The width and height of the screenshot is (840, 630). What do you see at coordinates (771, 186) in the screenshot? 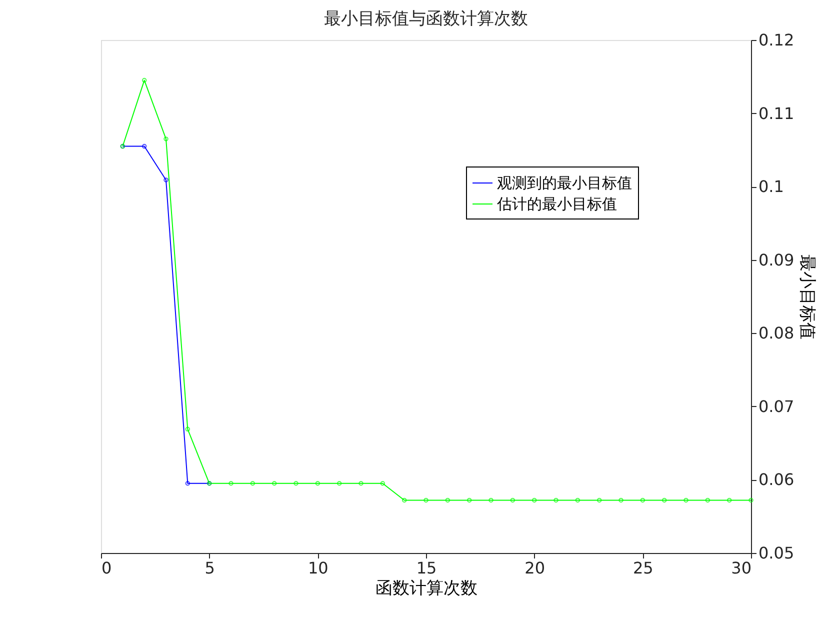
I see `y-tick-label: 0.1` at bounding box center [771, 186].